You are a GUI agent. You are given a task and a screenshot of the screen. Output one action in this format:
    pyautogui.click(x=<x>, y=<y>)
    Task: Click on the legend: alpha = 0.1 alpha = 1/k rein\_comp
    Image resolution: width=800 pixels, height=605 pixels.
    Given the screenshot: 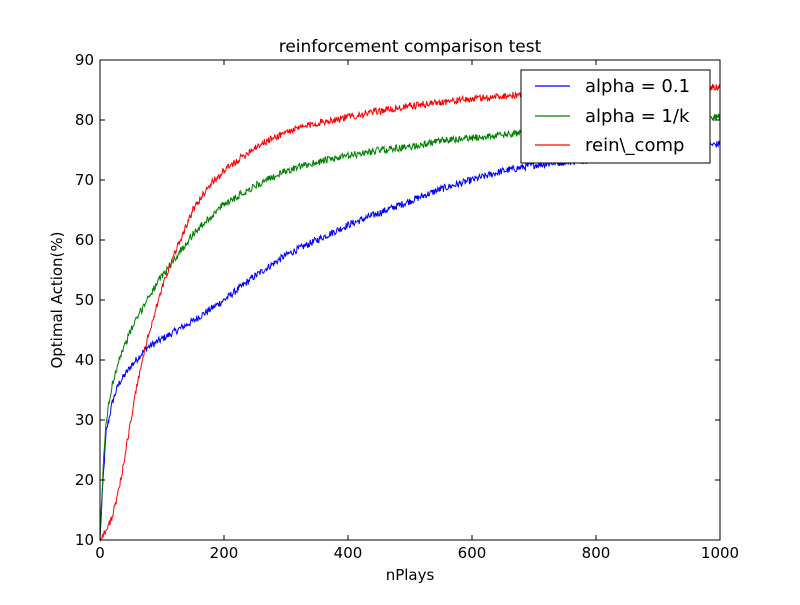 What is the action you would take?
    pyautogui.click(x=615, y=116)
    